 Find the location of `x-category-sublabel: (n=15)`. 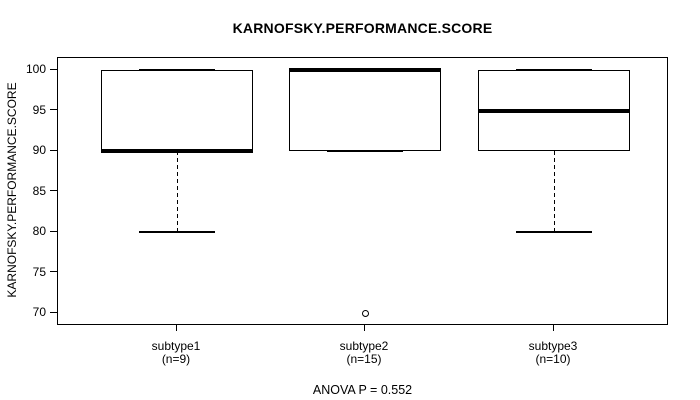

x-category-sublabel: (n=15) is located at coordinates (364, 359).